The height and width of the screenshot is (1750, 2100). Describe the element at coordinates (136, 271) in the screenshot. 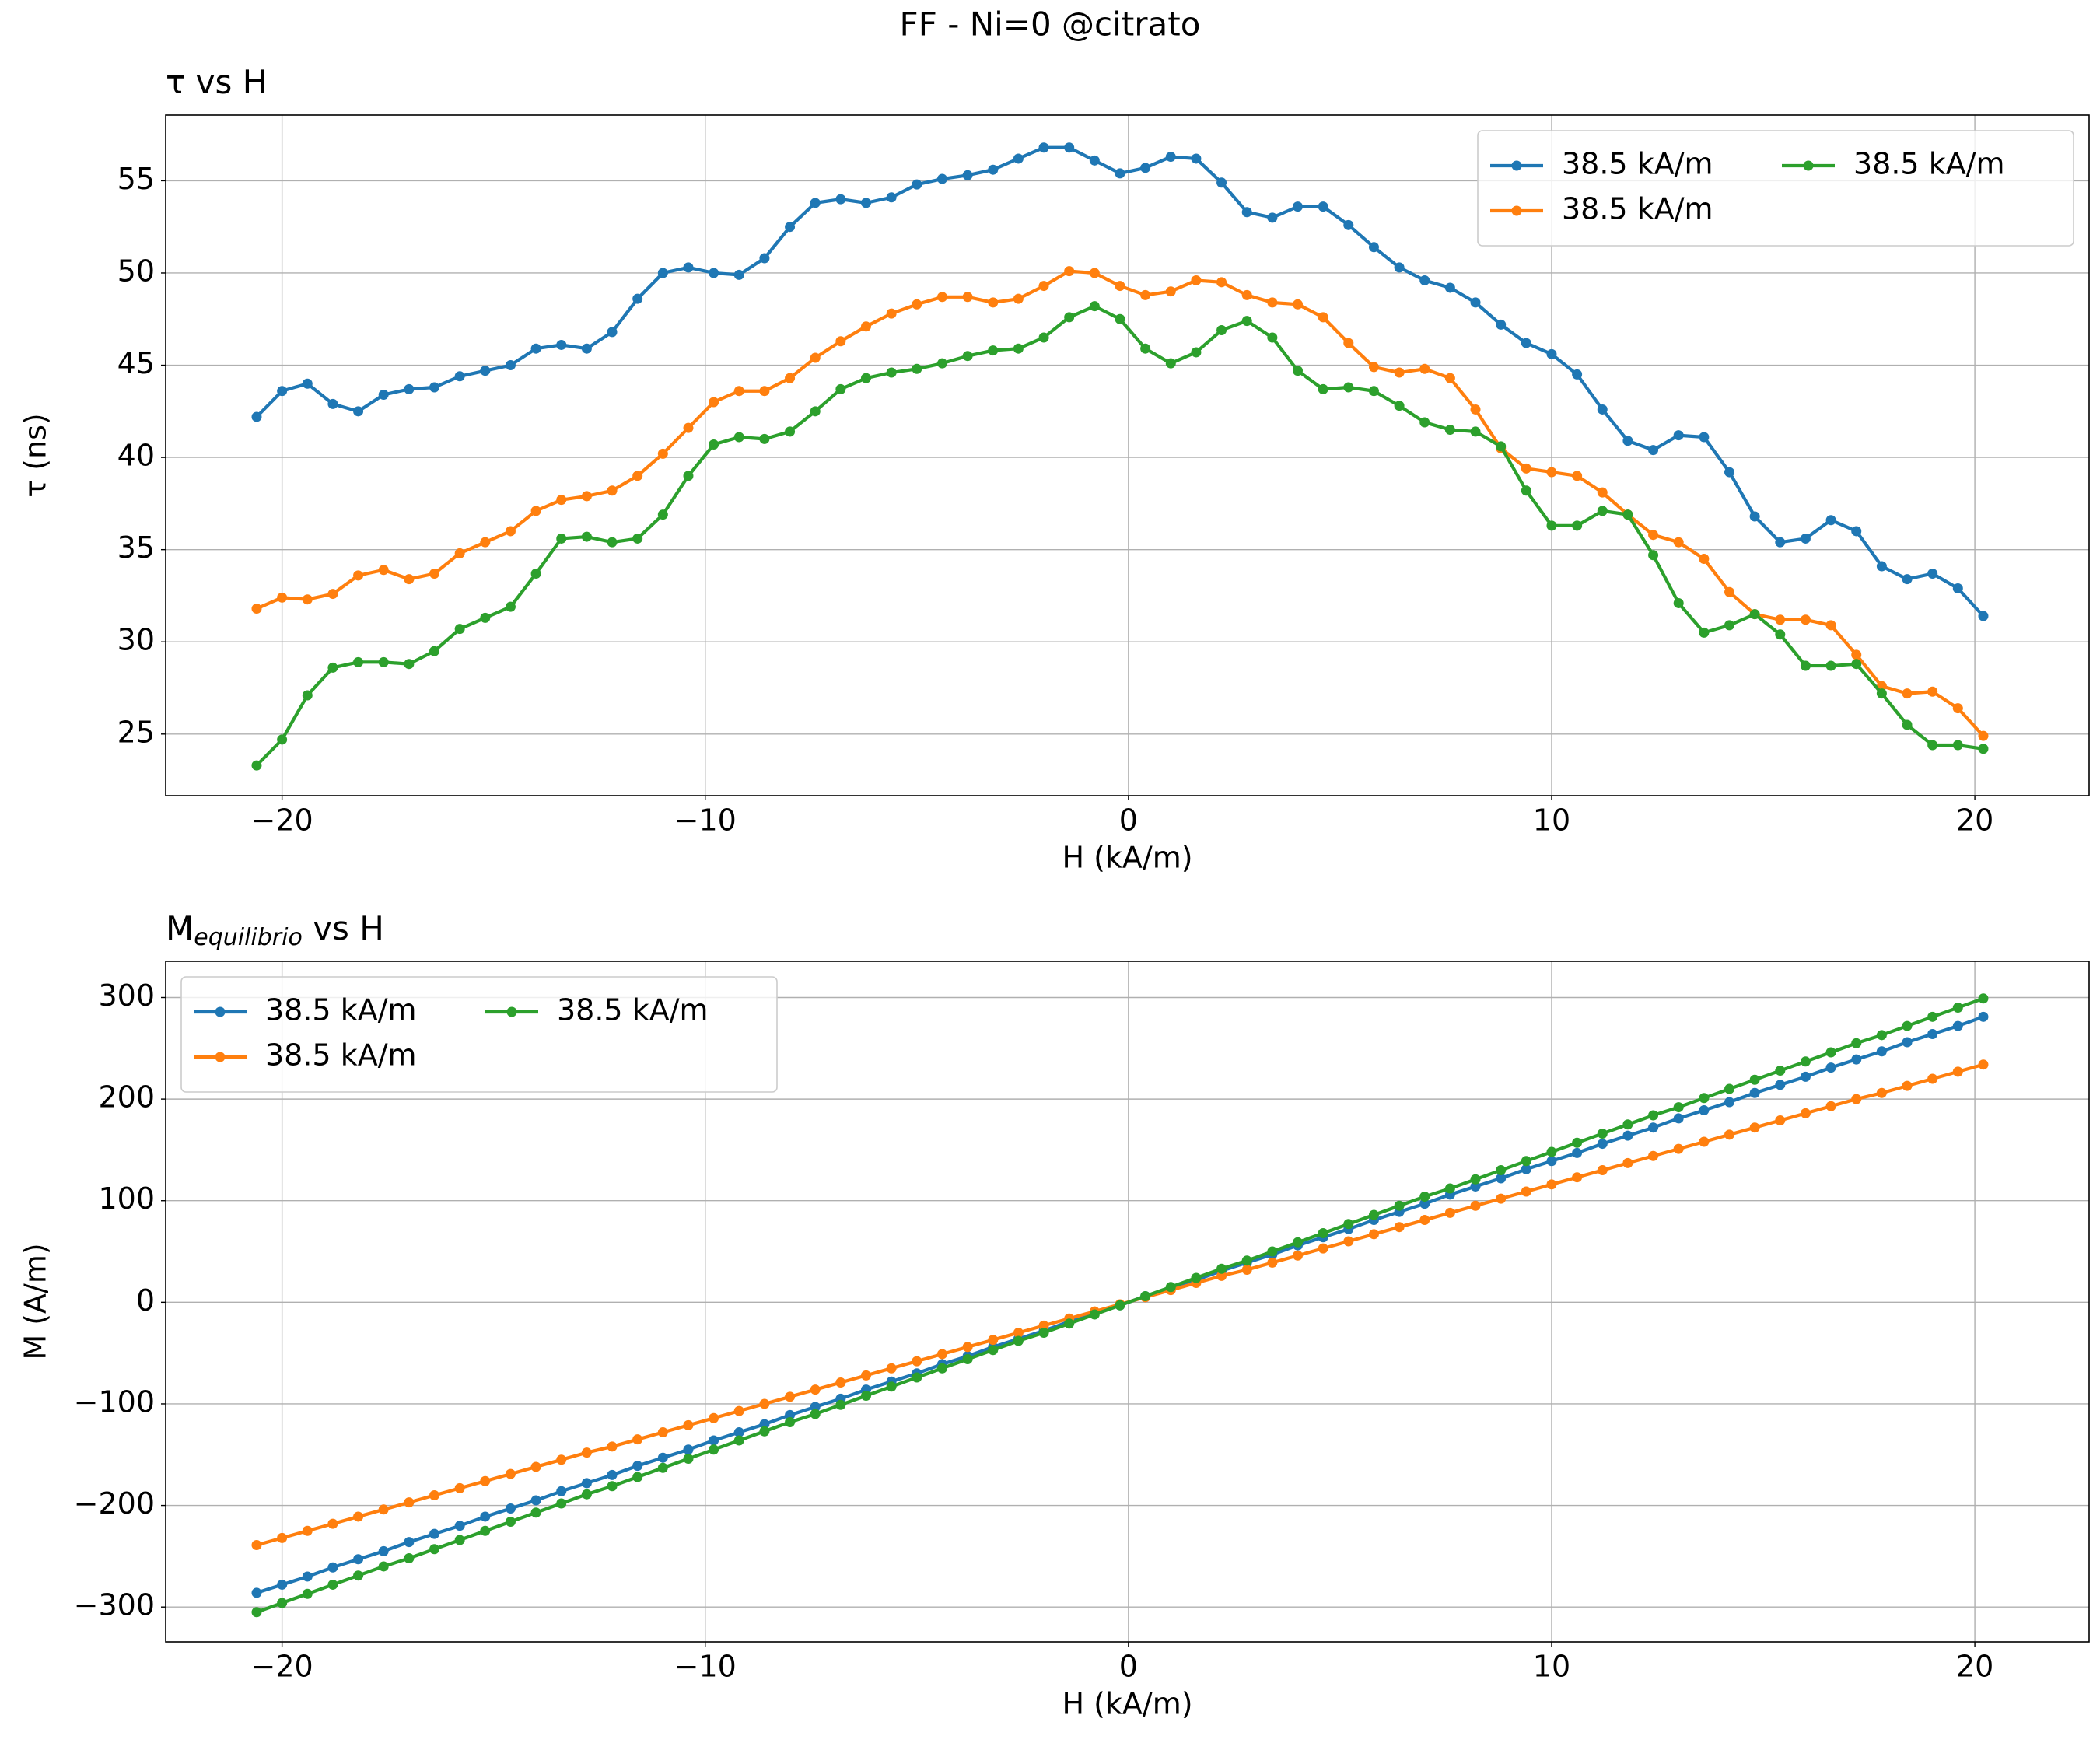

I see `y-tick-label: 50` at that location.